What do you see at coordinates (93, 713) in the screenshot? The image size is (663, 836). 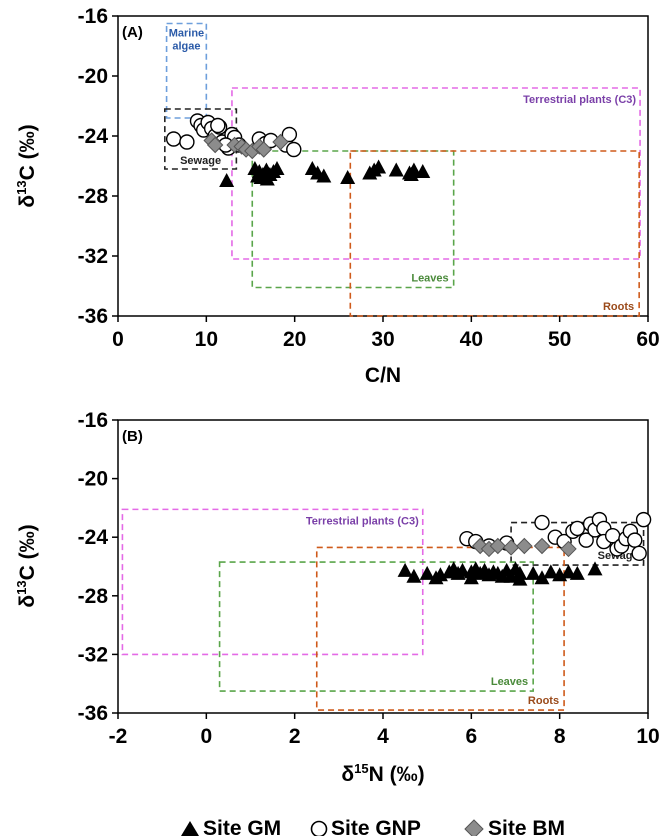 I see `y-tick-label-b: -36` at bounding box center [93, 713].